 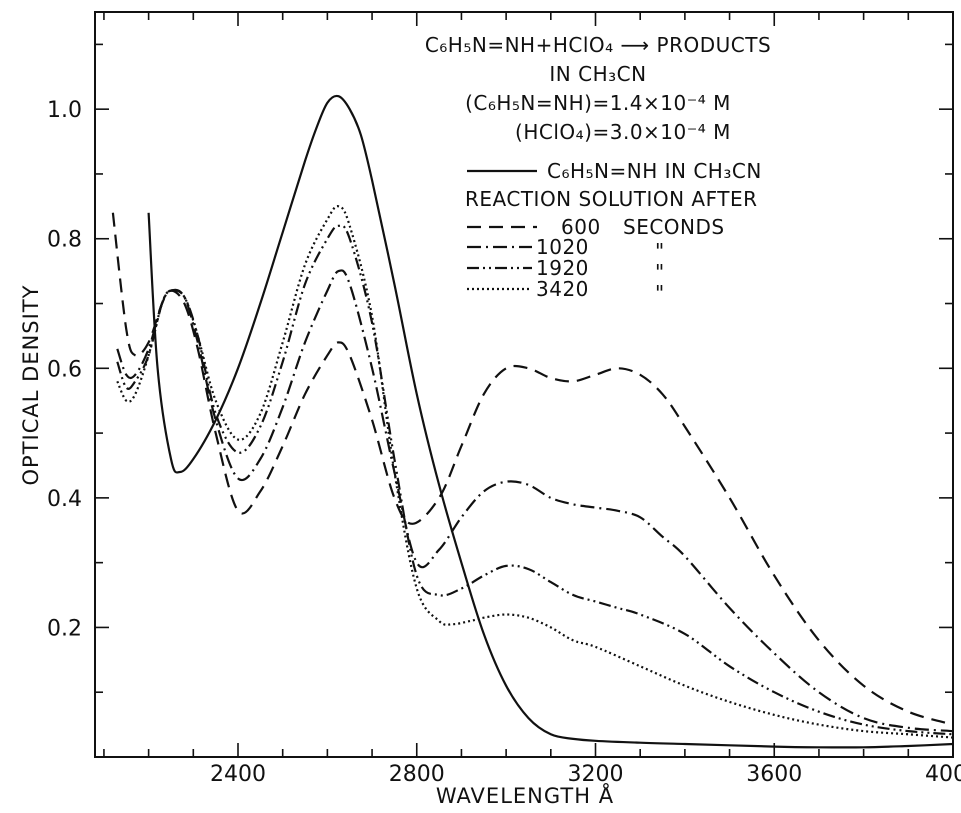 What do you see at coordinates (596, 774) in the screenshot?
I see `x-tick-label-3200: 3200` at bounding box center [596, 774].